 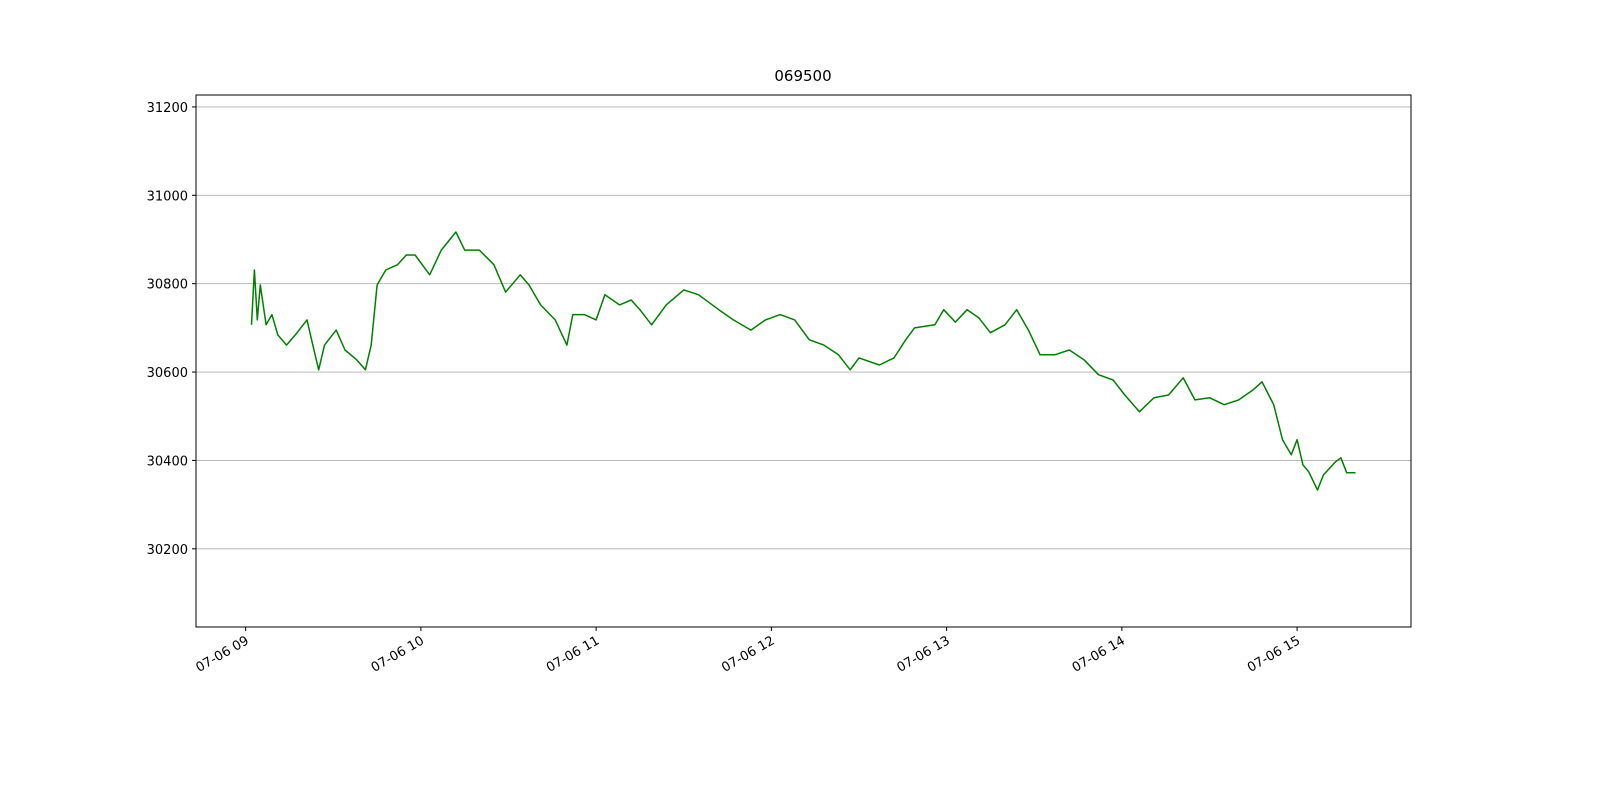 What do you see at coordinates (167, 550) in the screenshot?
I see `y-tick-label: 30200` at bounding box center [167, 550].